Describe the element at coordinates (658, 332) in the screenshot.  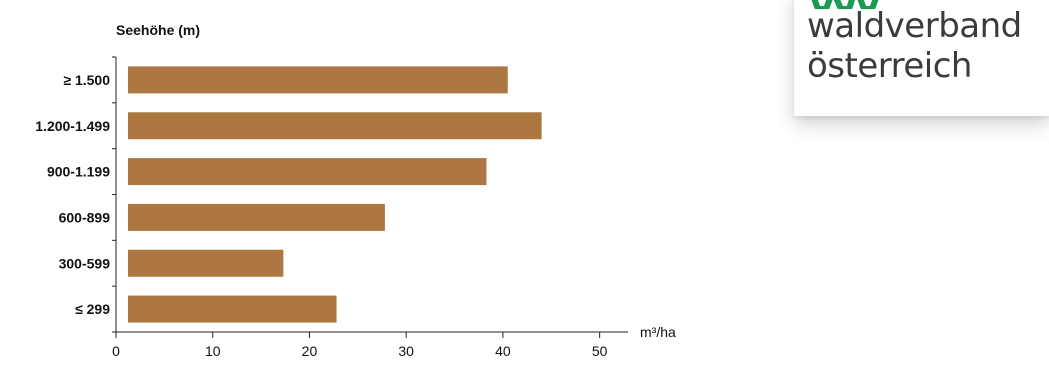
I see `x-axis-unit-label: m³/ha` at that location.